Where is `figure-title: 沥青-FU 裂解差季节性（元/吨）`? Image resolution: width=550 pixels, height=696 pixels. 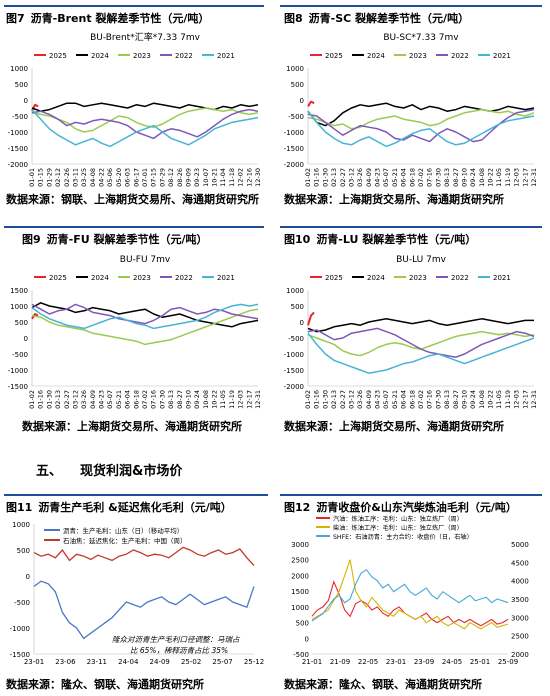 figure-title: 沥青-FU 裂解差季节性（元/吨） is located at coordinates (127, 239).